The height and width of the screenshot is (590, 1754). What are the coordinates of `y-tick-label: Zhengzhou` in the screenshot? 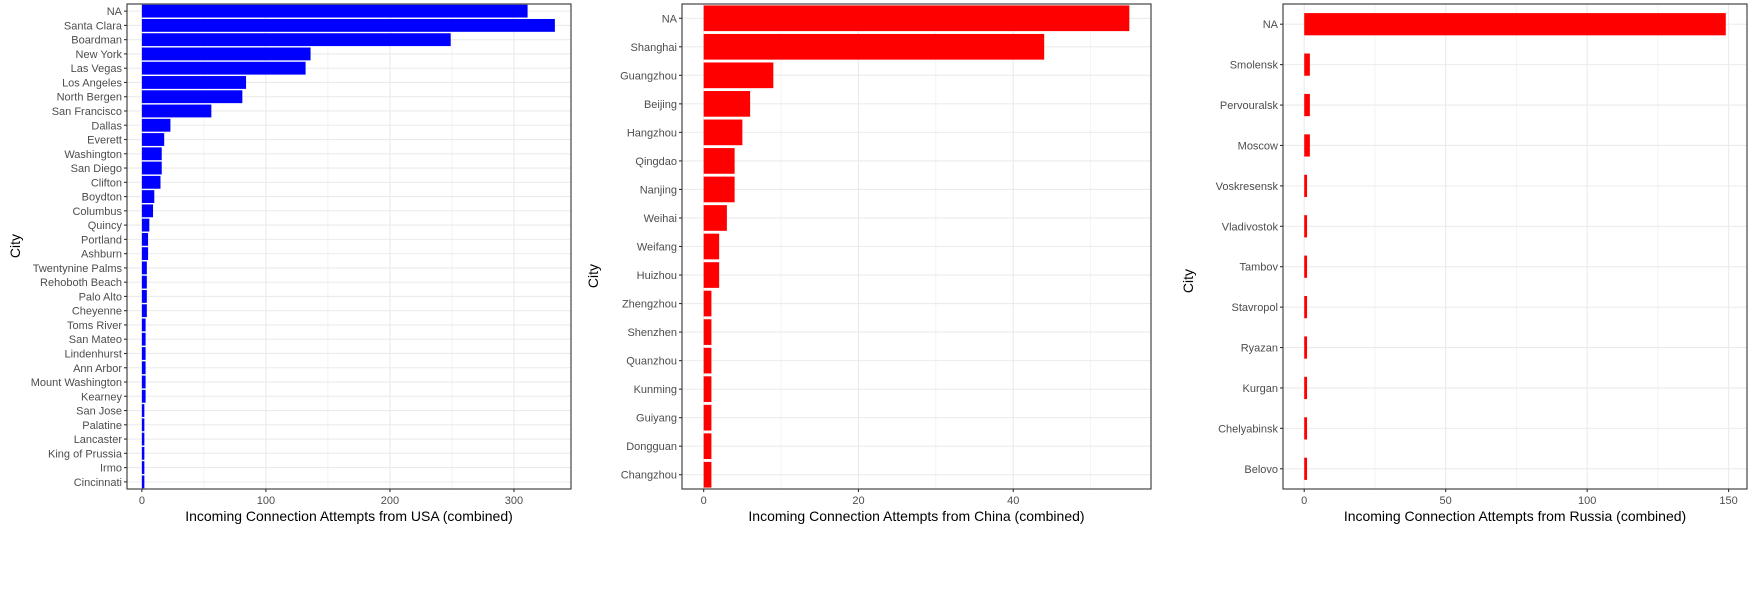 It's located at (649, 305).